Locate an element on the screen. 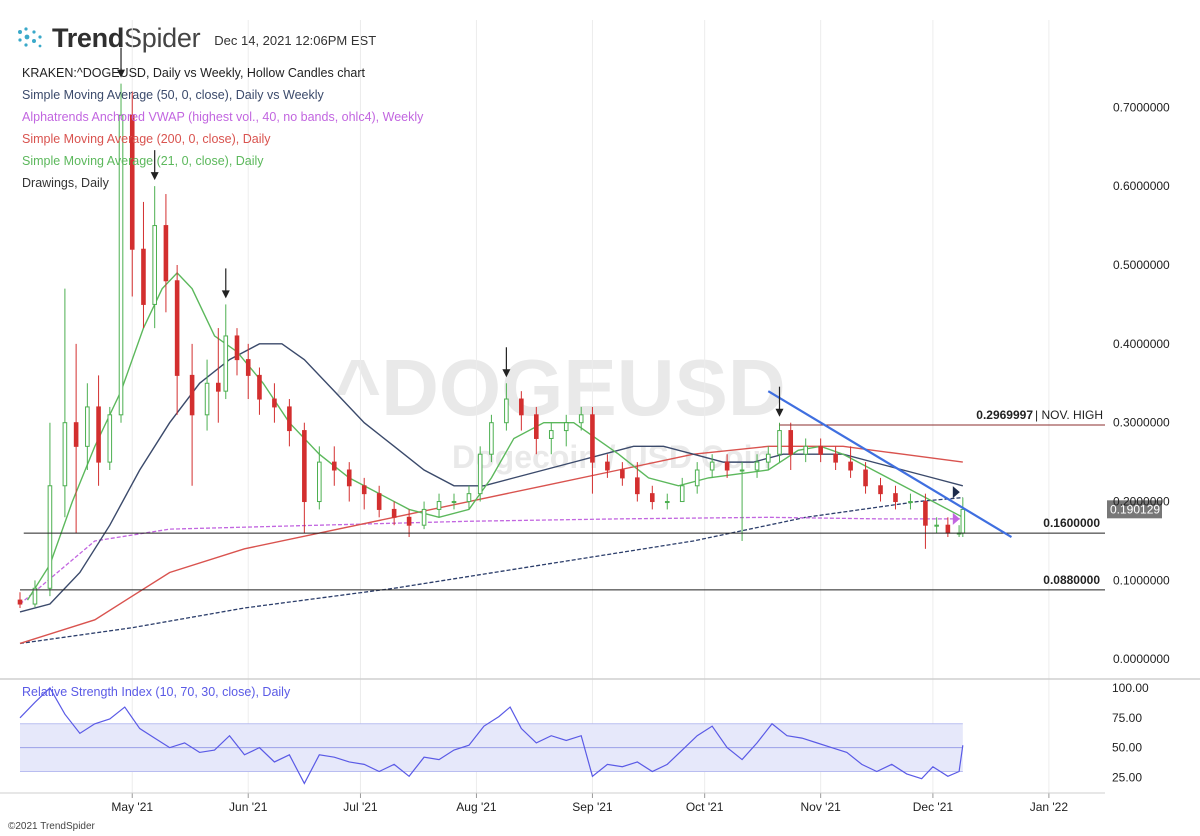 This screenshot has height=836, width=1200. level-note: | NOV. HIGH is located at coordinates (1069, 415).